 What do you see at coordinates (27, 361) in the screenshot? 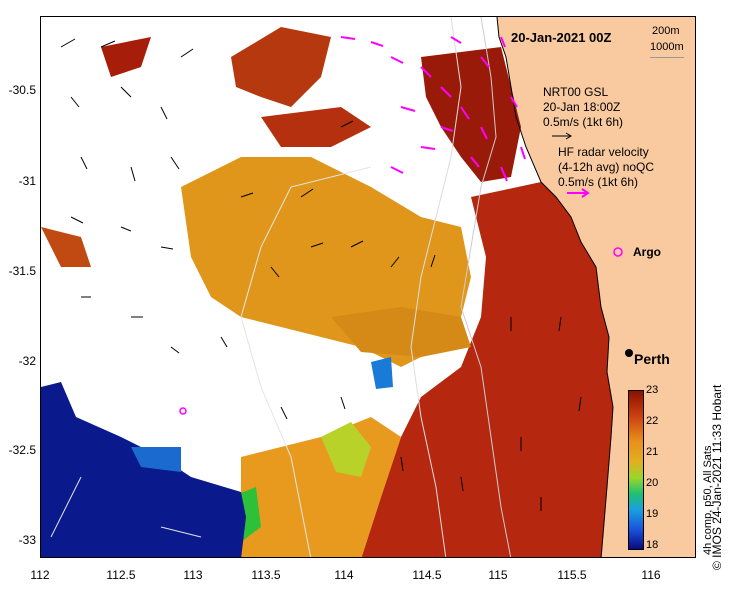
I see `y-tick: -32` at bounding box center [27, 361].